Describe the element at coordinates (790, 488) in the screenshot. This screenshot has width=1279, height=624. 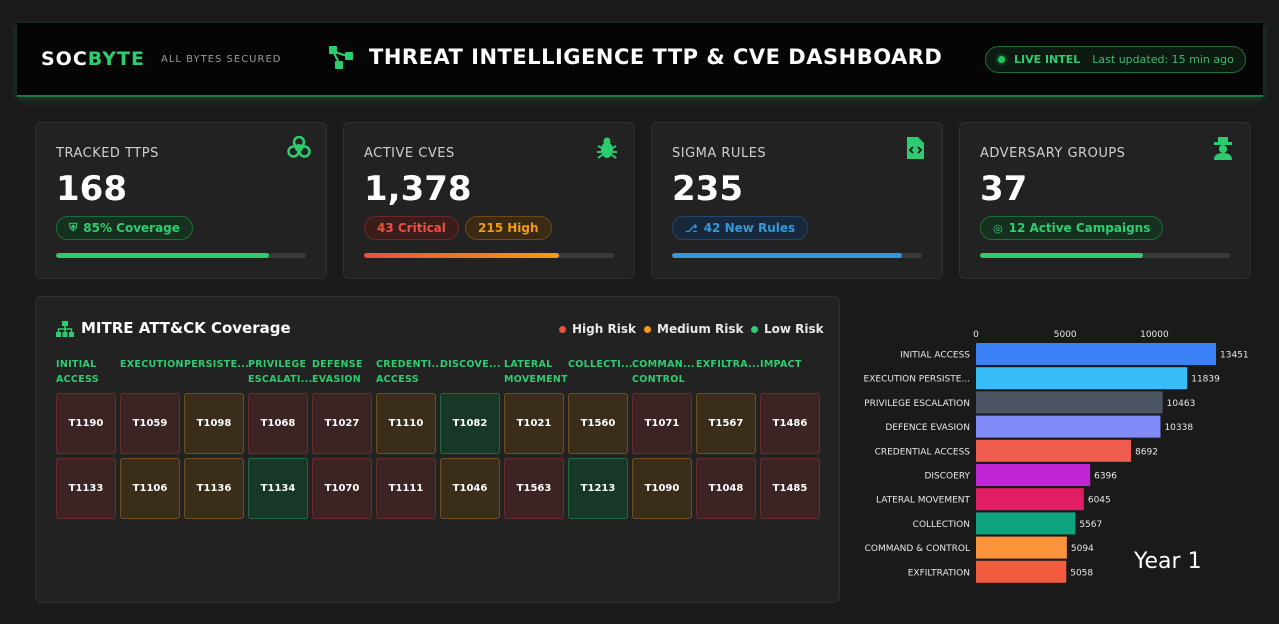
I see `technique-cell: T1485` at that location.